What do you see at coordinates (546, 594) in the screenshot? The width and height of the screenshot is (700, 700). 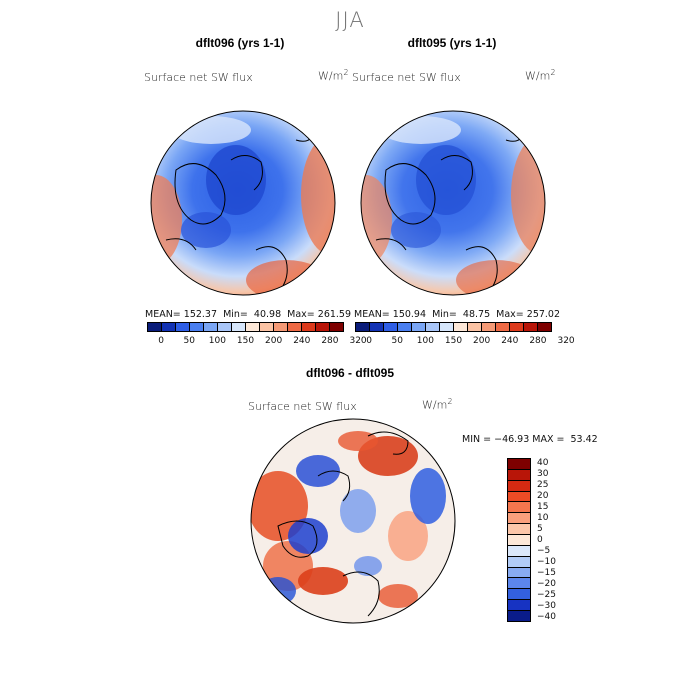 I see `colorbar-tick-label: −25` at bounding box center [546, 594].